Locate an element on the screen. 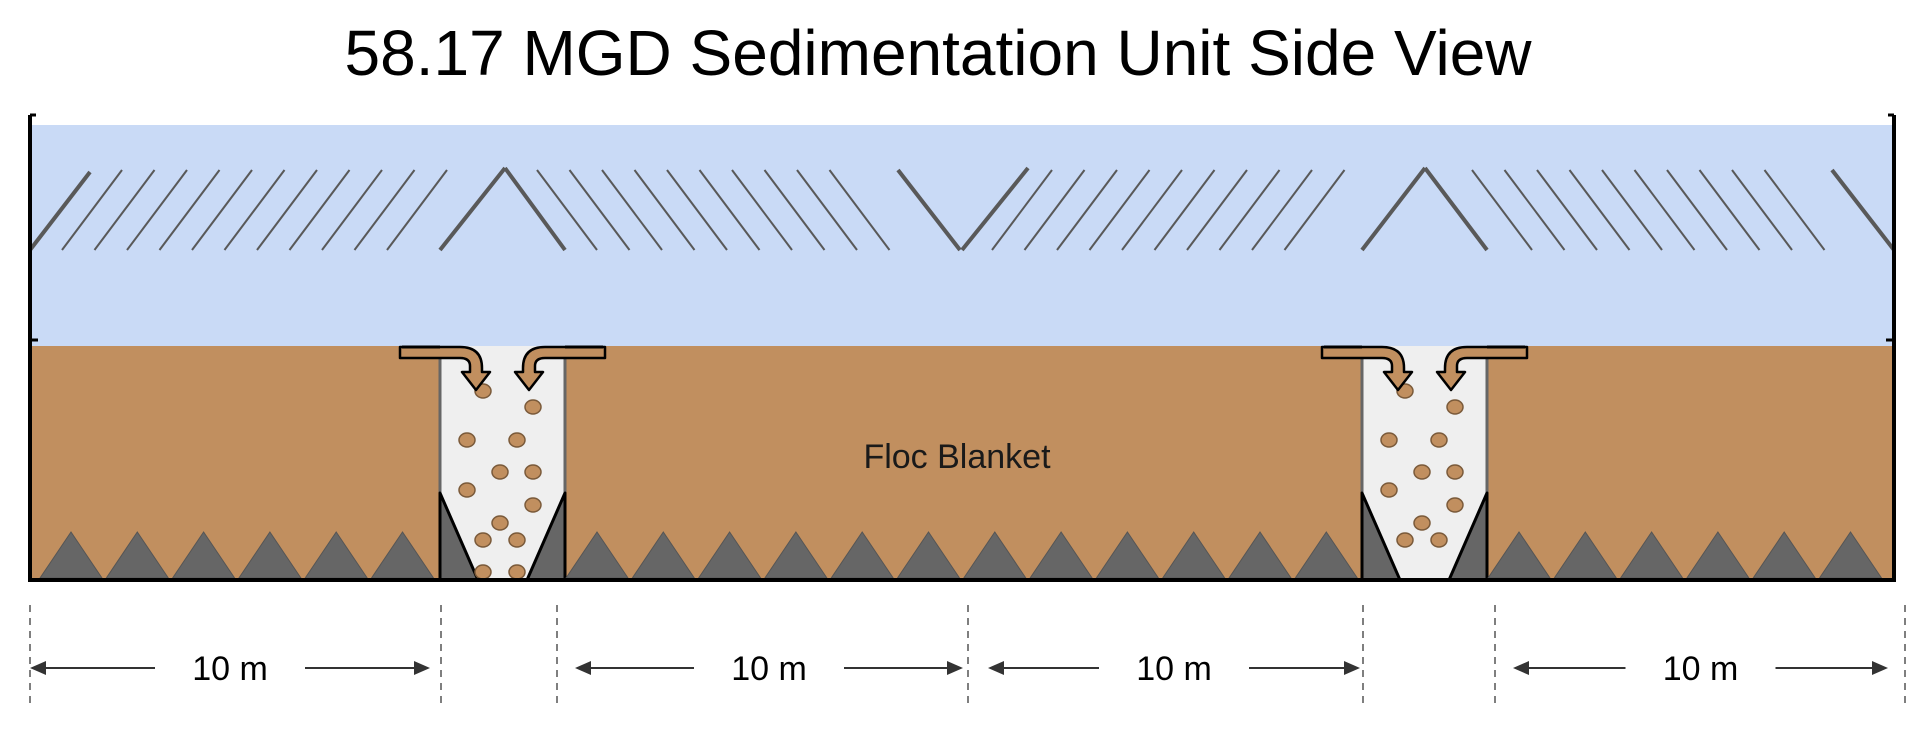  floc-blanket-label: Floc Blanket is located at coordinates (957, 457).